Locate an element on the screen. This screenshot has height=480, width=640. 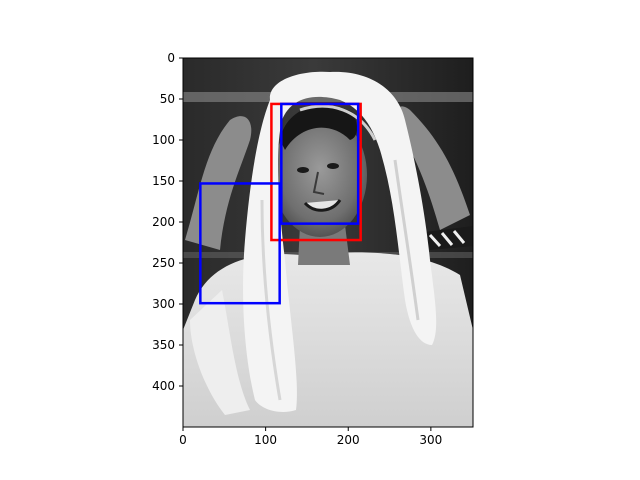
x-tick-label: 0 is located at coordinates (183, 440).